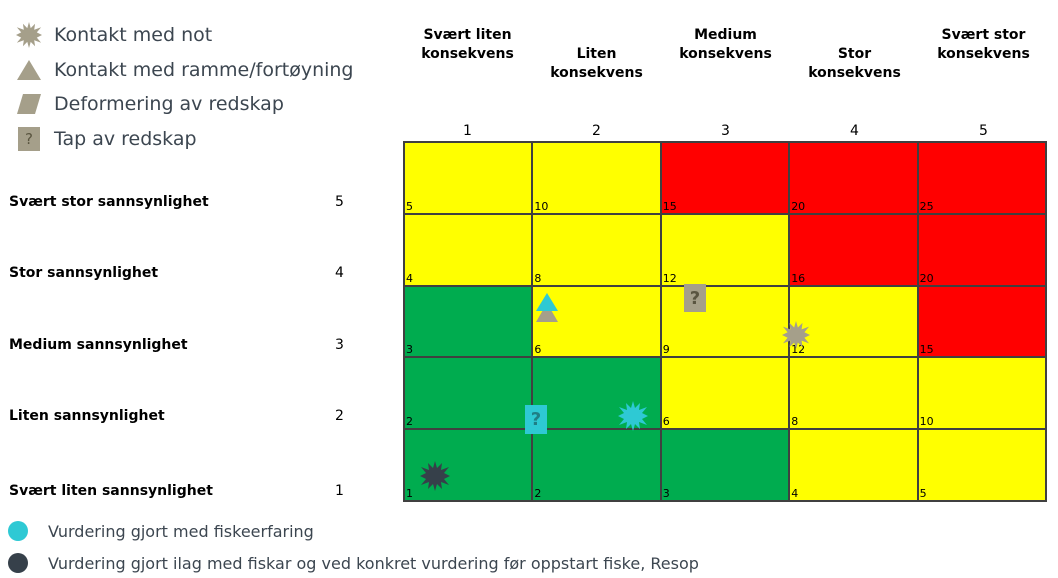 The image size is (1058, 578). What do you see at coordinates (113, 35) in the screenshot?
I see `legend-item-contact-net: Kontakt med not` at bounding box center [113, 35].